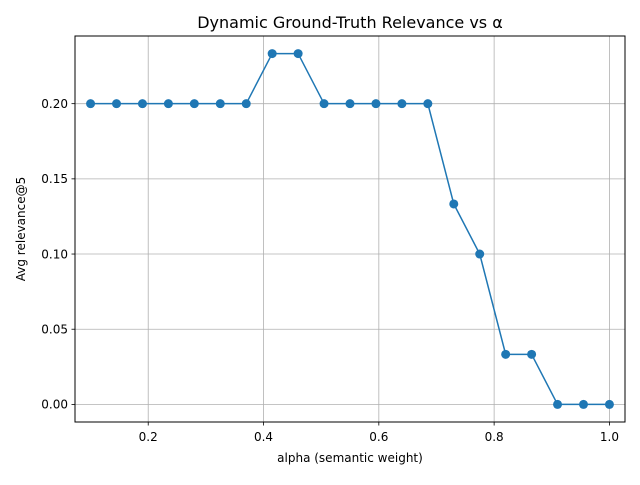  What do you see at coordinates (21, 229) in the screenshot?
I see `y-axis-label: Avg relevance@5` at bounding box center [21, 229].